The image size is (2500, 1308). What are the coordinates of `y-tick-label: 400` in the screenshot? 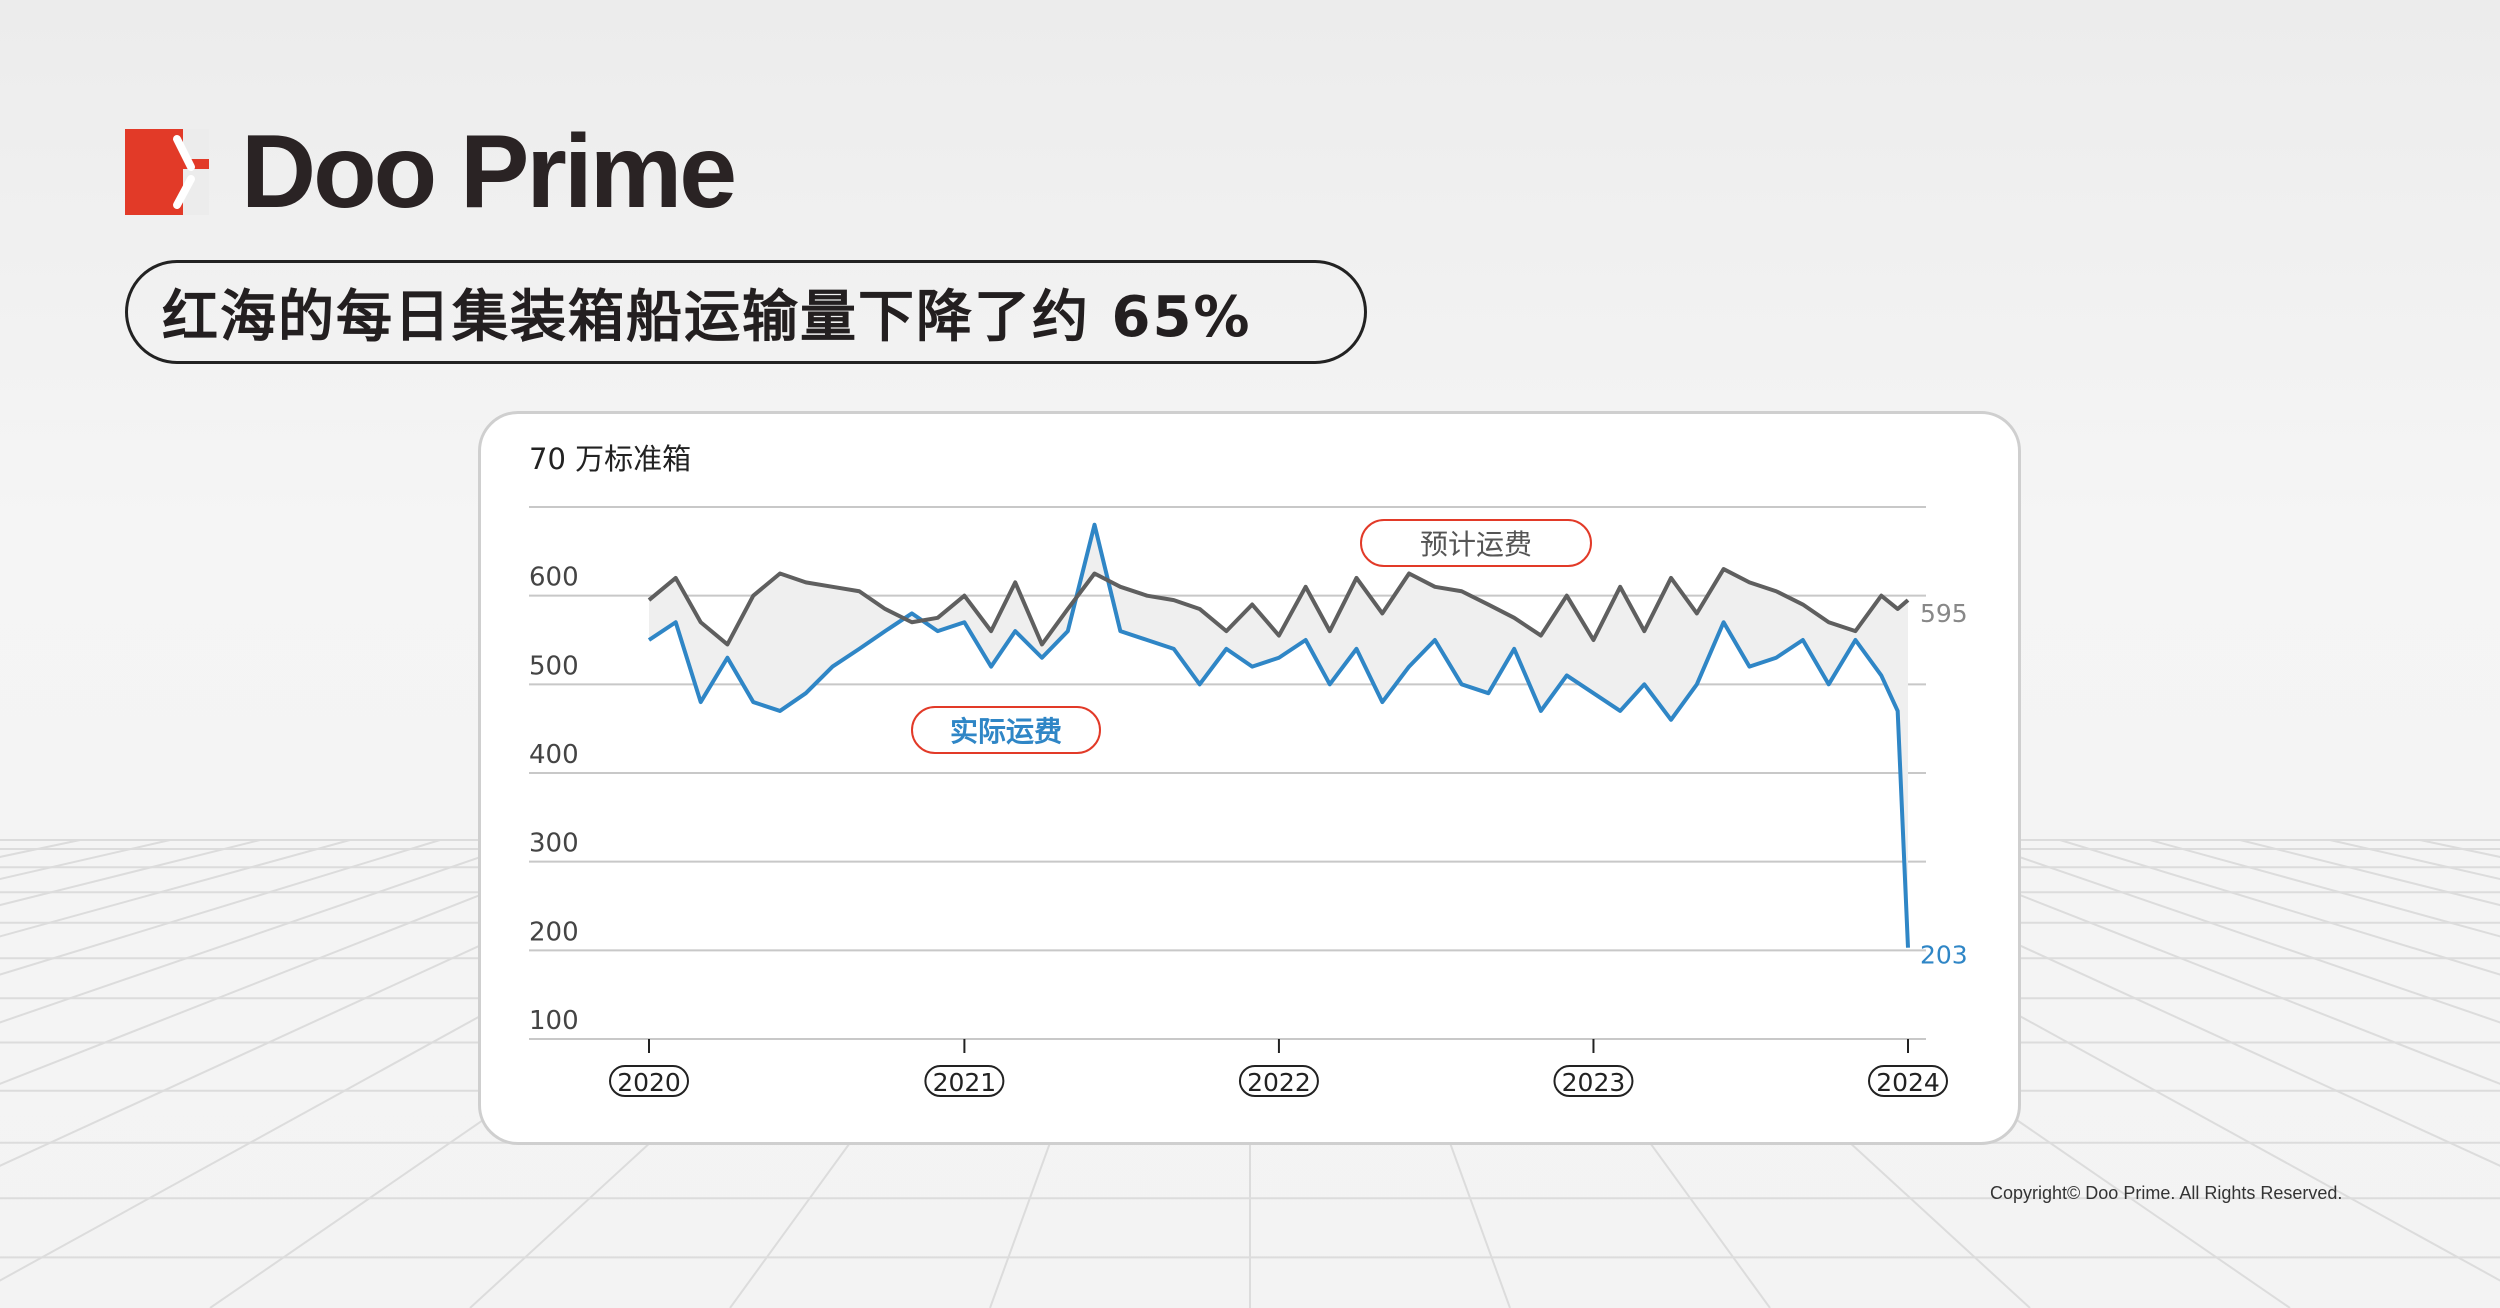 It's located at (554, 755).